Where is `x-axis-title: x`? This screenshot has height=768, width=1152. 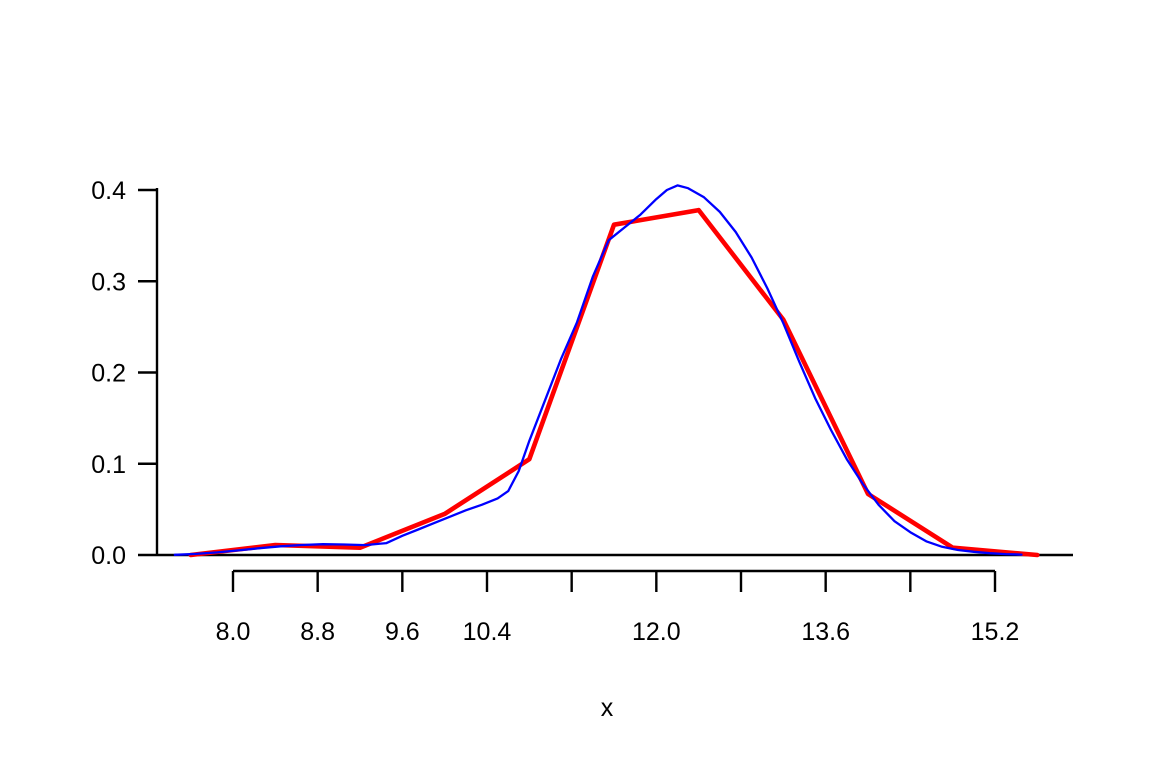 x-axis-title: x is located at coordinates (607, 708).